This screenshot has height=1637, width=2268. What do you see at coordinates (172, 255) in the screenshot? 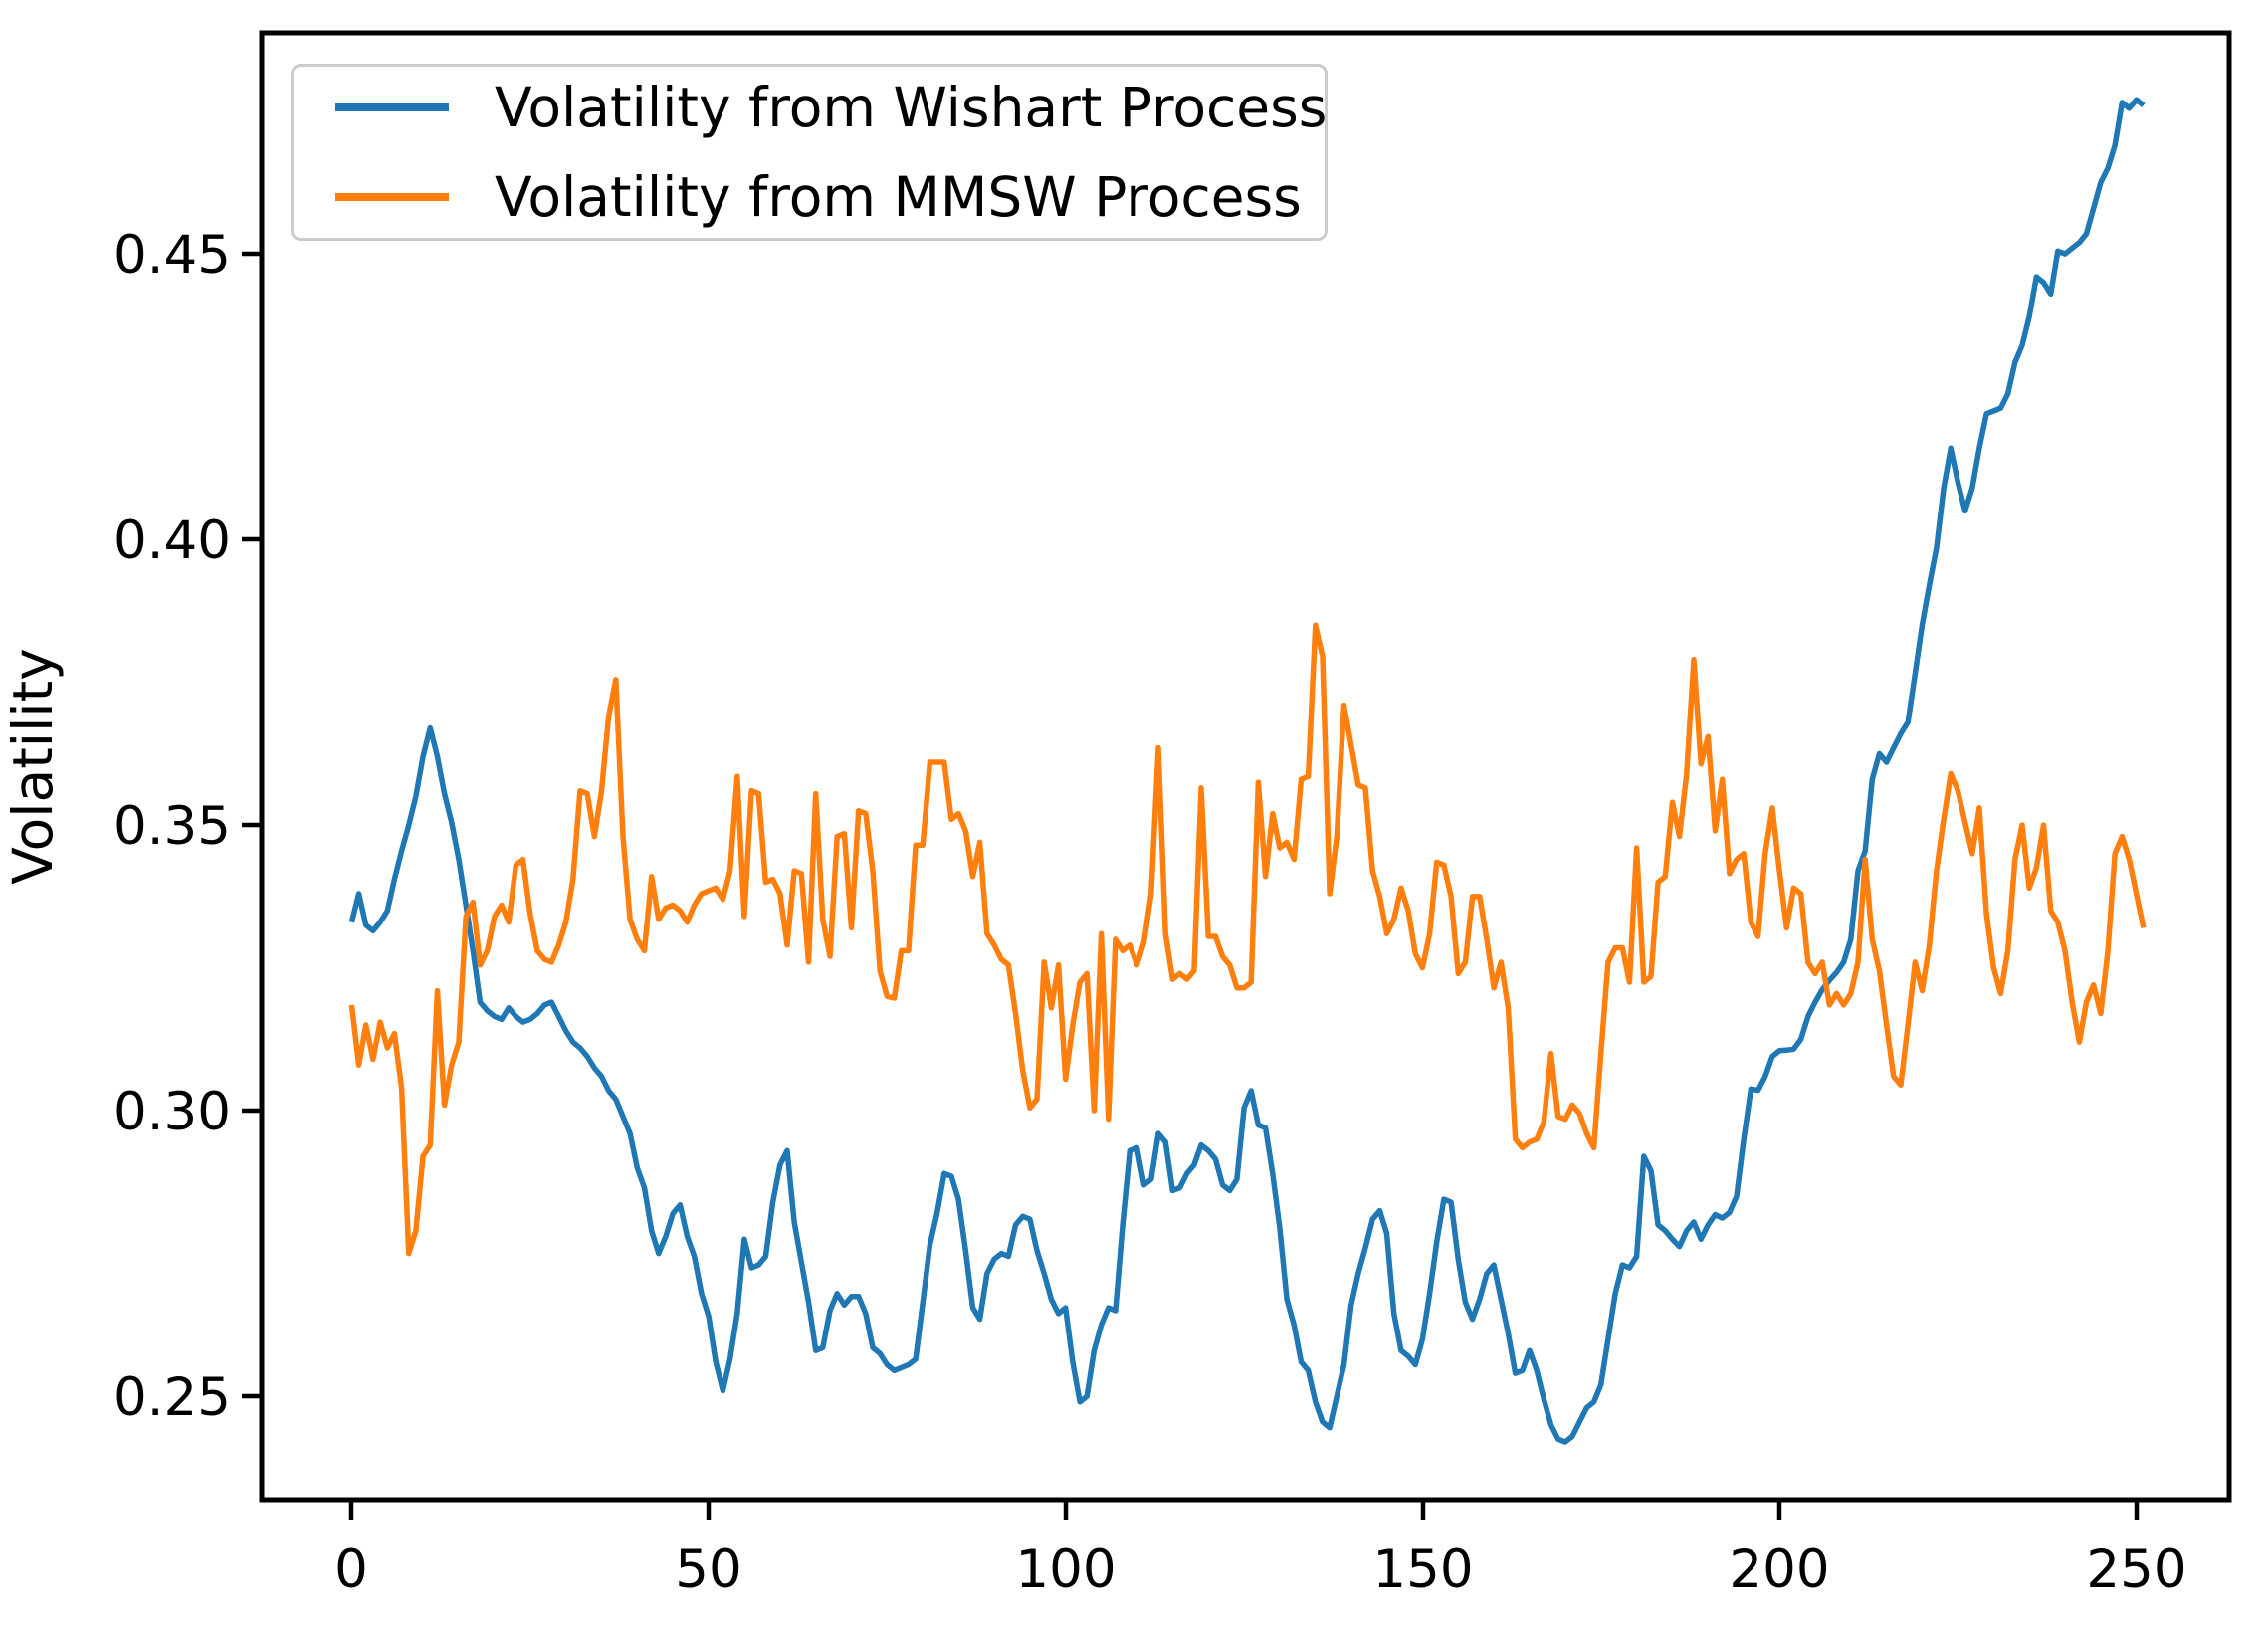
I see `y-tick-label: 0.45` at bounding box center [172, 255].